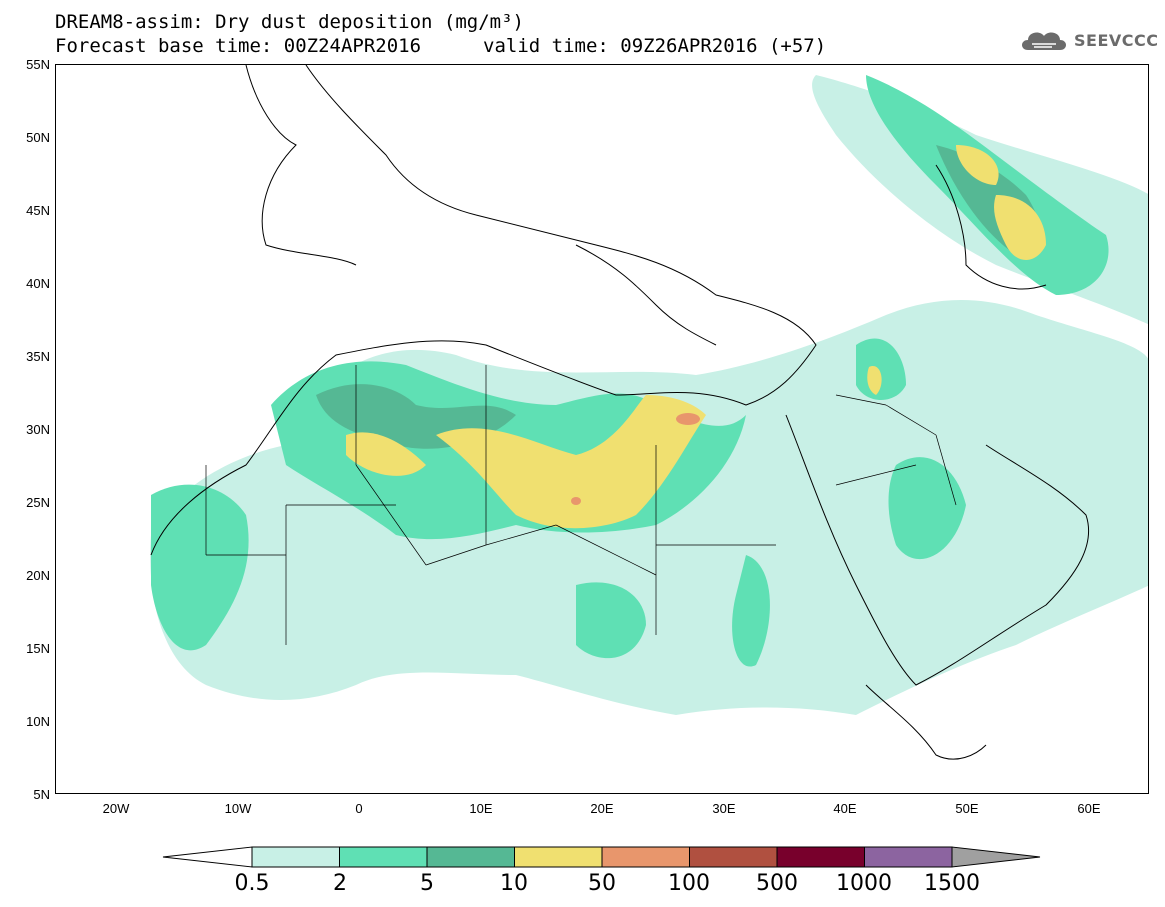 Image resolution: width=1165 pixels, height=907 pixels. I want to click on lat-label-5n: 5N, so click(41, 794).